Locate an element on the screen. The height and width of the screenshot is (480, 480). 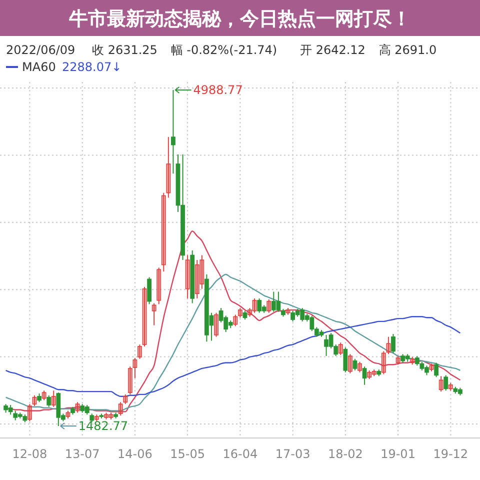
x-tick-label: 16-04 is located at coordinates (240, 454).